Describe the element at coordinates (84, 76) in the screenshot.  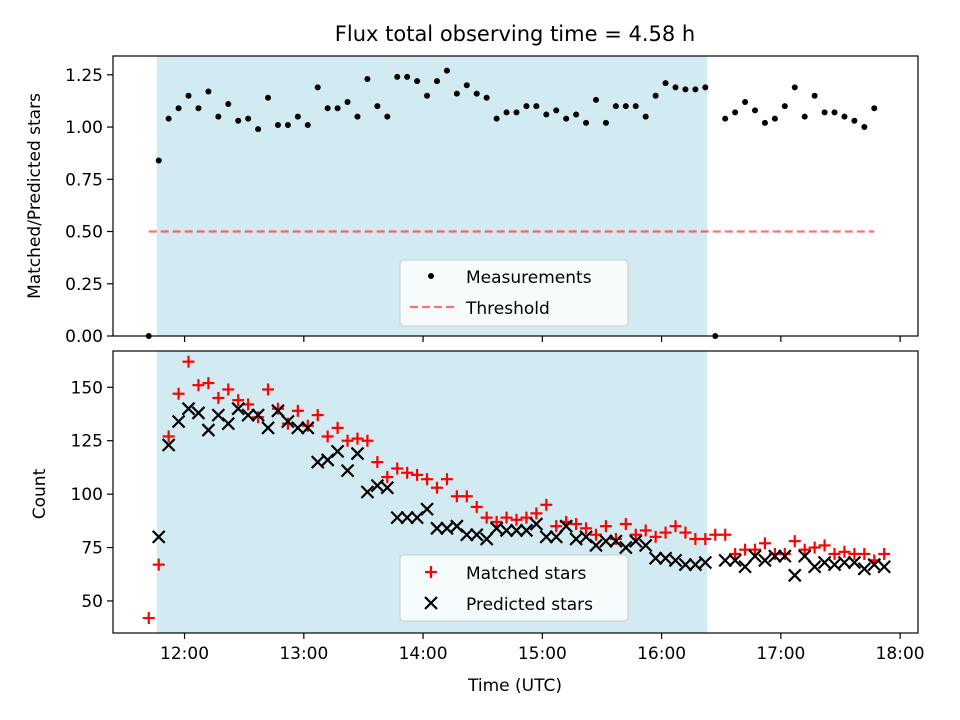
I see `y-tick-label: 1.25` at that location.